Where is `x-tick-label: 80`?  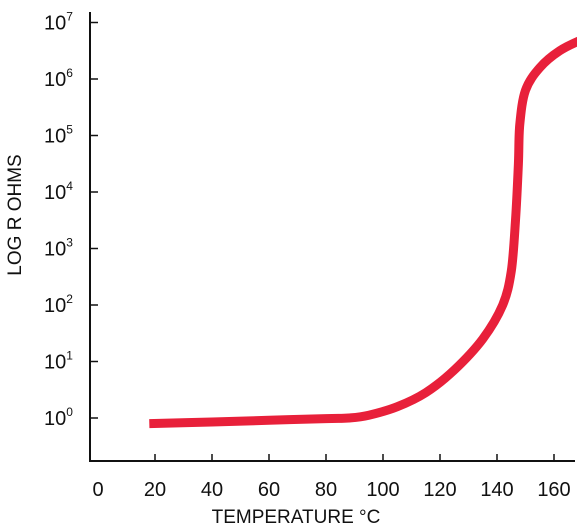 x-tick-label: 80 is located at coordinates (326, 490).